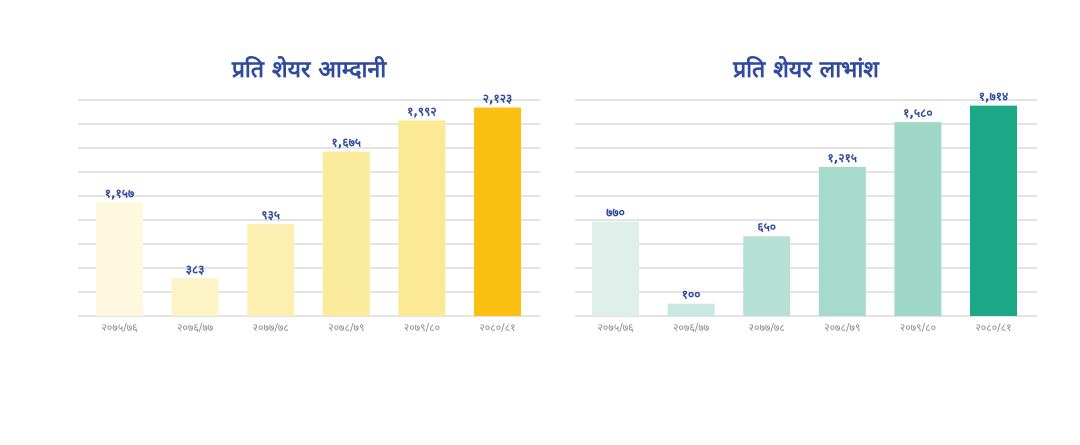 This screenshot has width=1080, height=445. What do you see at coordinates (843, 158) in the screenshot?
I see `data-label: १,२१५` at bounding box center [843, 158].